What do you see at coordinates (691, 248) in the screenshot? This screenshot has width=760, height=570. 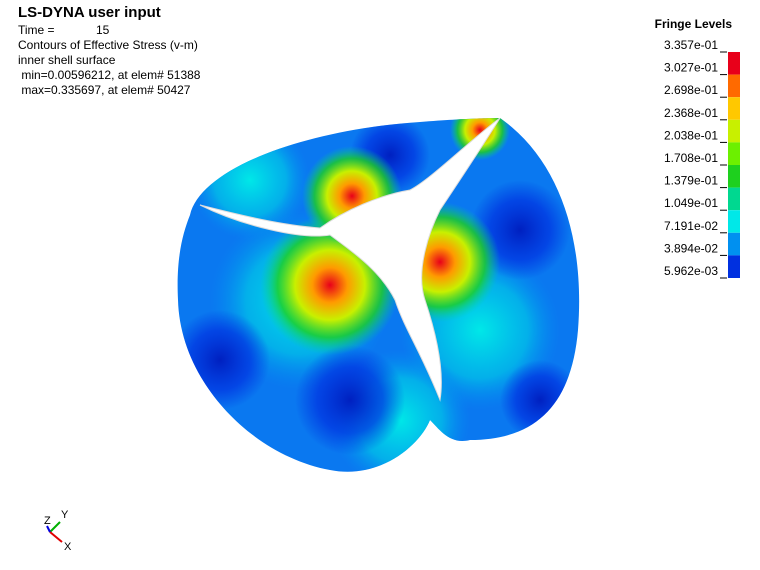 I see `legend-level: 3.894e-02` at bounding box center [691, 248].